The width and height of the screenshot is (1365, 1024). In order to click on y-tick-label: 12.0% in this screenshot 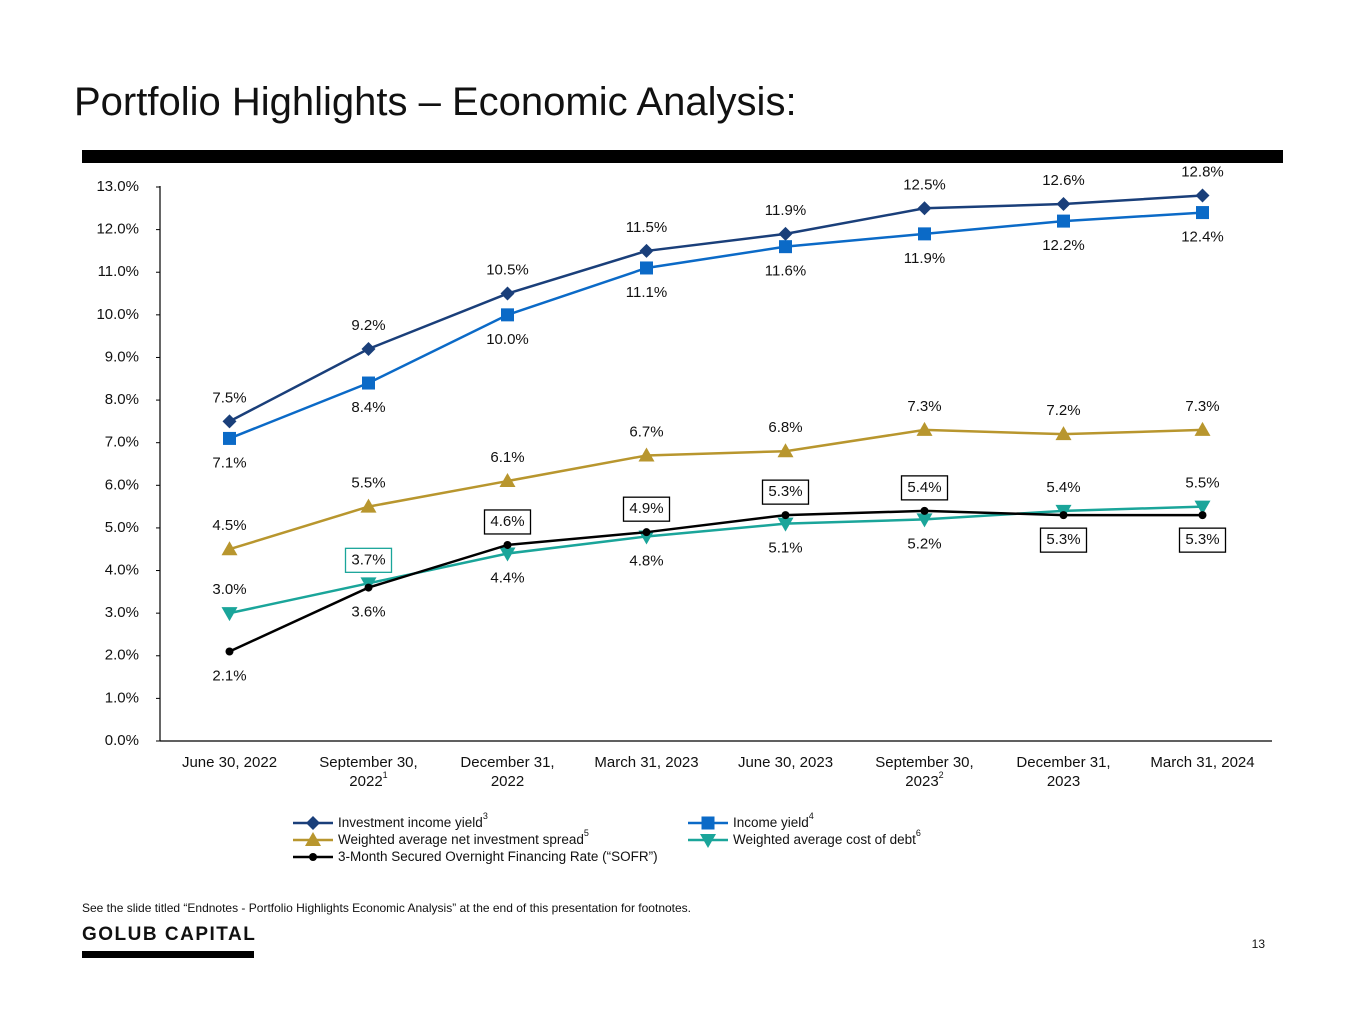, I will do `click(117, 229)`.